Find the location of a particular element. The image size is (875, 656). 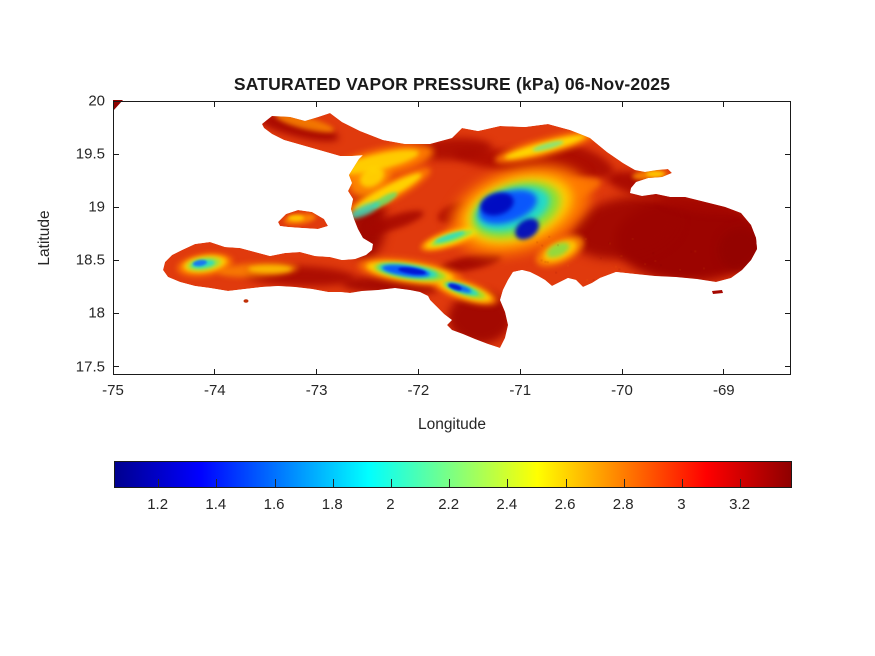

y-tick-label: 17.5 is located at coordinates (90, 366).